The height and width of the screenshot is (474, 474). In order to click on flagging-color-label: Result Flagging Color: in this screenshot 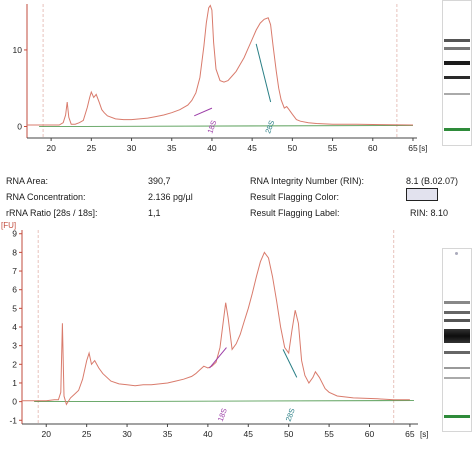, I will do `click(295, 197)`.